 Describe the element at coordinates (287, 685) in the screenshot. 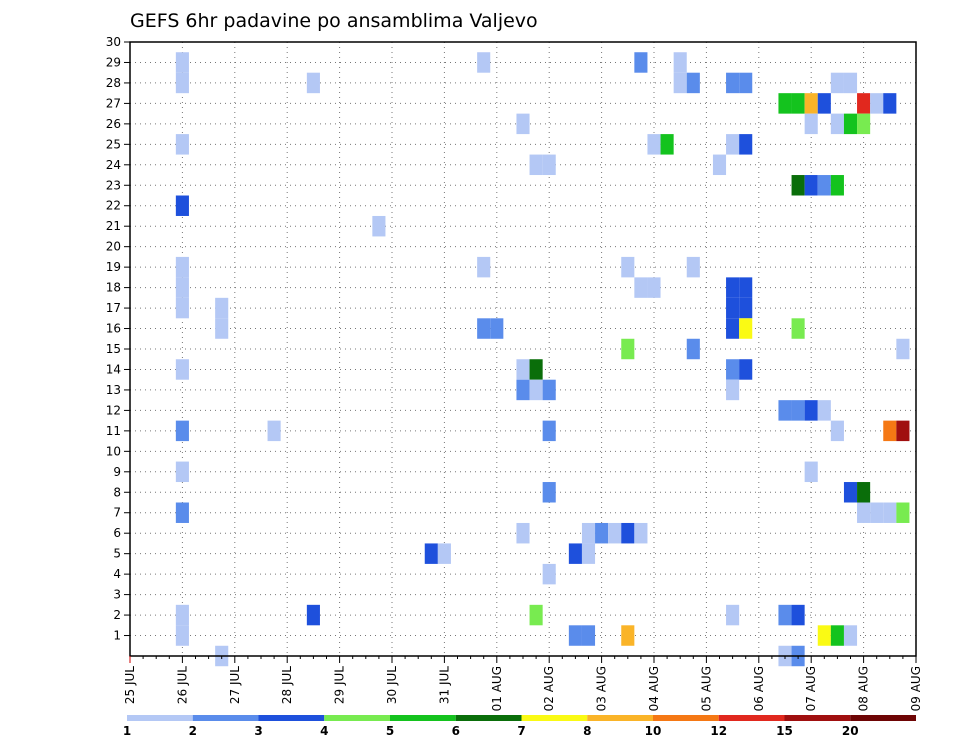

I see `x-tick-label: 28 JUL` at that location.